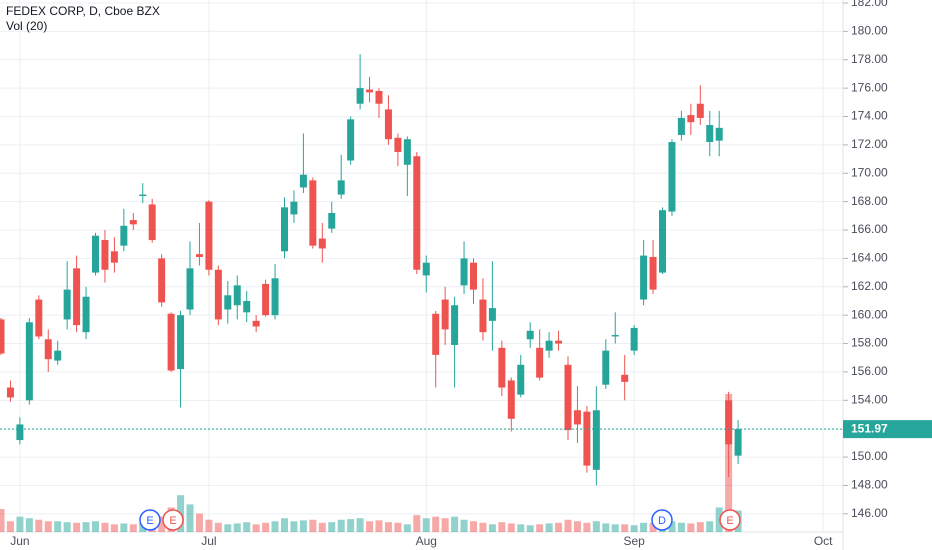  What do you see at coordinates (823, 541) in the screenshot?
I see `x-tick-label: Oct` at bounding box center [823, 541].